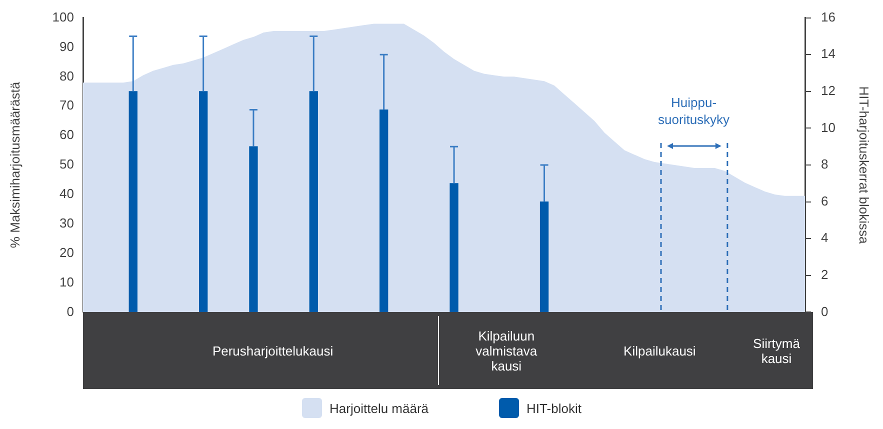  What do you see at coordinates (828, 54) in the screenshot?
I see `y2-tick-label: 14` at bounding box center [828, 54].